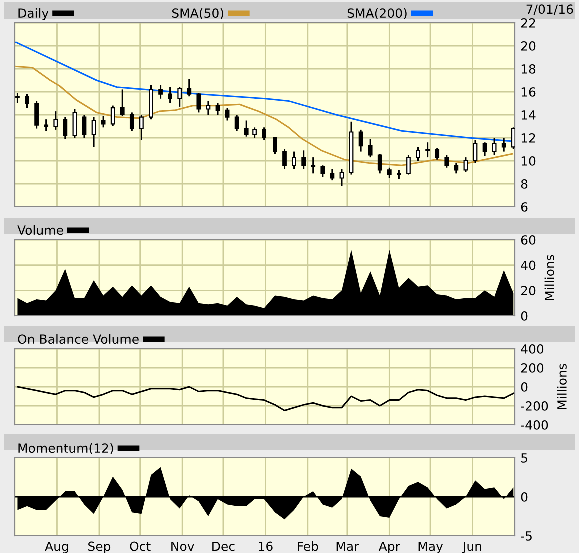  What do you see at coordinates (183, 547) in the screenshot?
I see `x-tick-label: Nov` at bounding box center [183, 547].